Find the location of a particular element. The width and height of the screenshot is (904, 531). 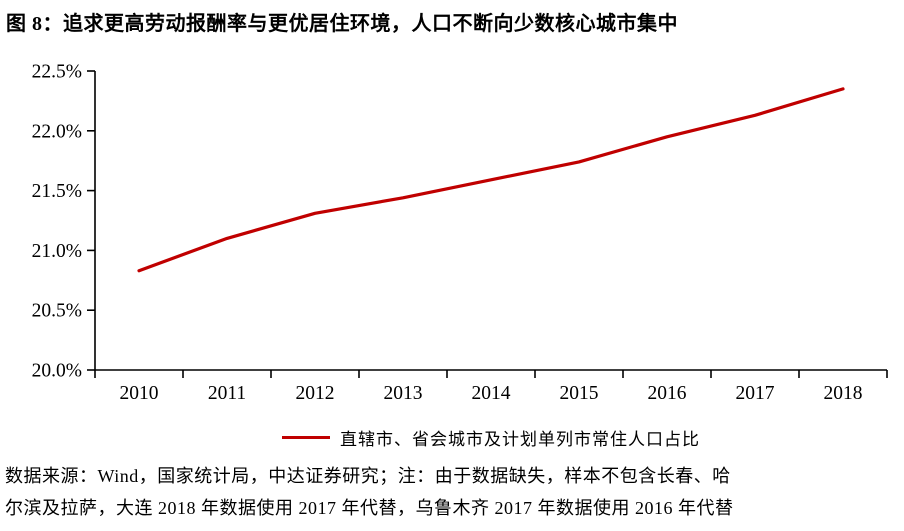

y-tick-label: 22.5% is located at coordinates (57, 72).